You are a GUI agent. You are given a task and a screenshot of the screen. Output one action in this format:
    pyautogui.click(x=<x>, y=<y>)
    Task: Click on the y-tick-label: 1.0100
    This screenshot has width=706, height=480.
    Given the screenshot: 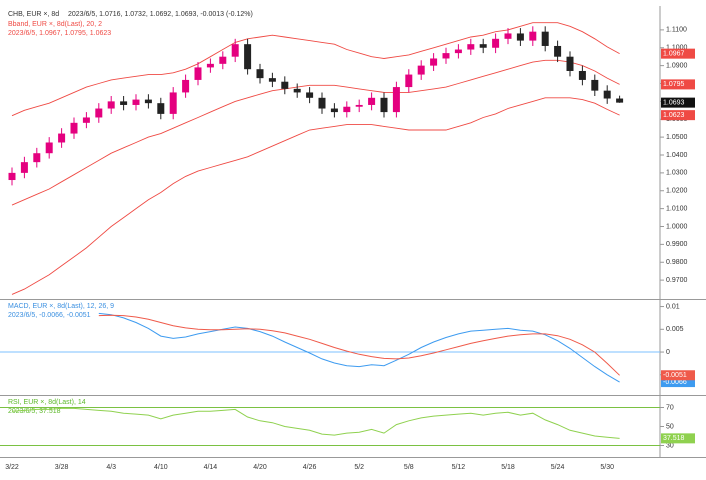 What is the action you would take?
    pyautogui.click(x=677, y=208)
    